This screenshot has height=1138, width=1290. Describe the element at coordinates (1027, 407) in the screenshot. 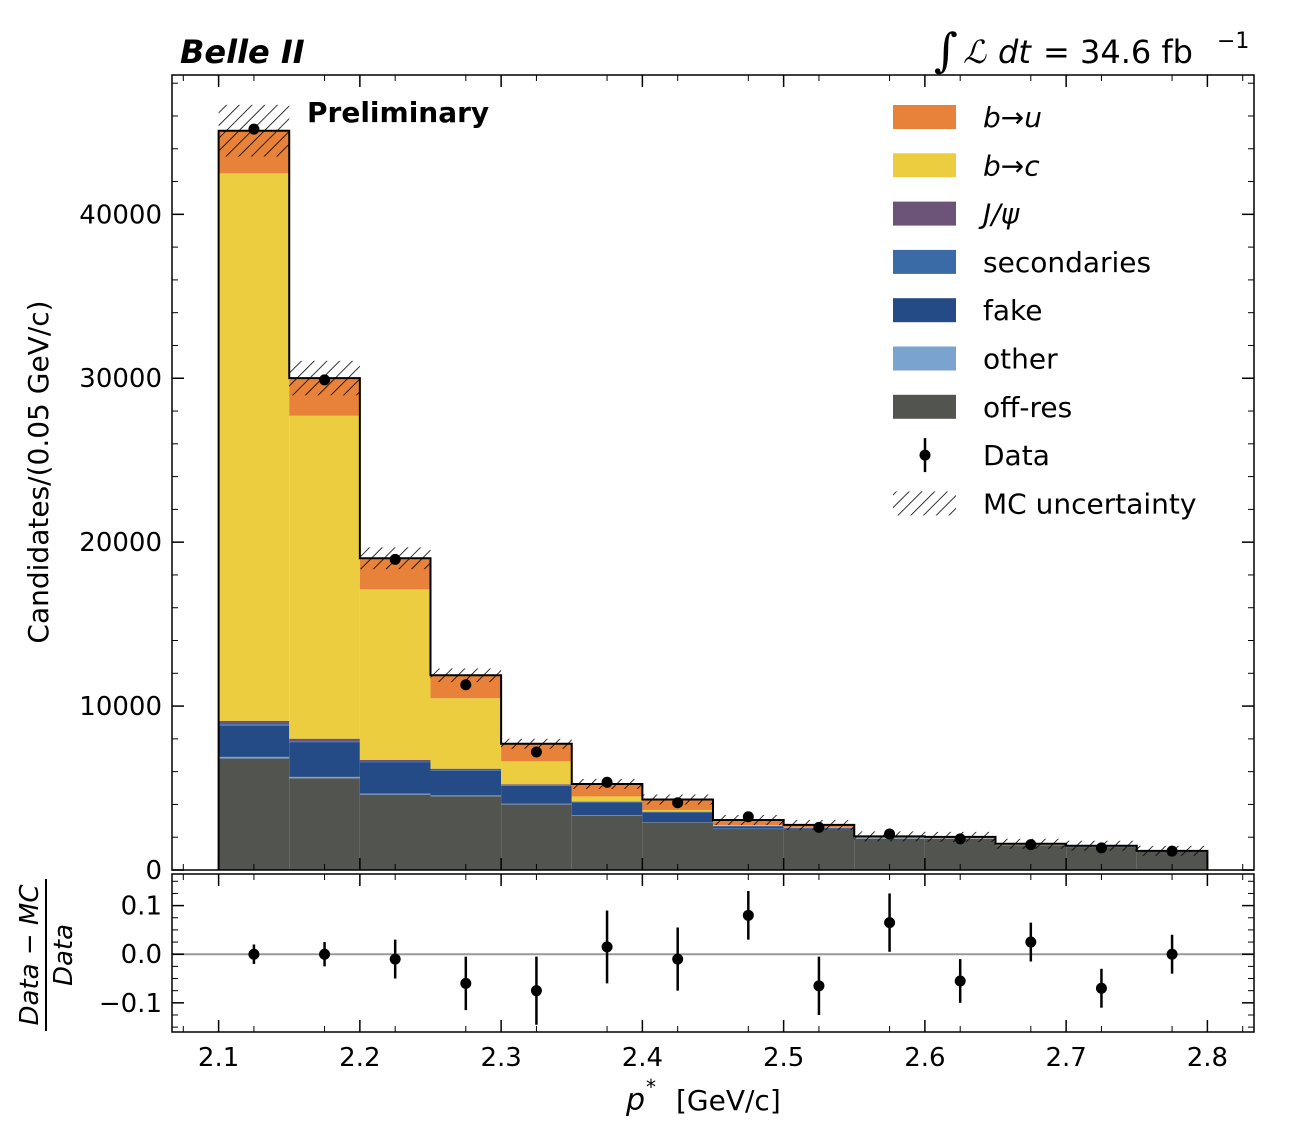

I see `legend-label-off-res: off-res` at that location.